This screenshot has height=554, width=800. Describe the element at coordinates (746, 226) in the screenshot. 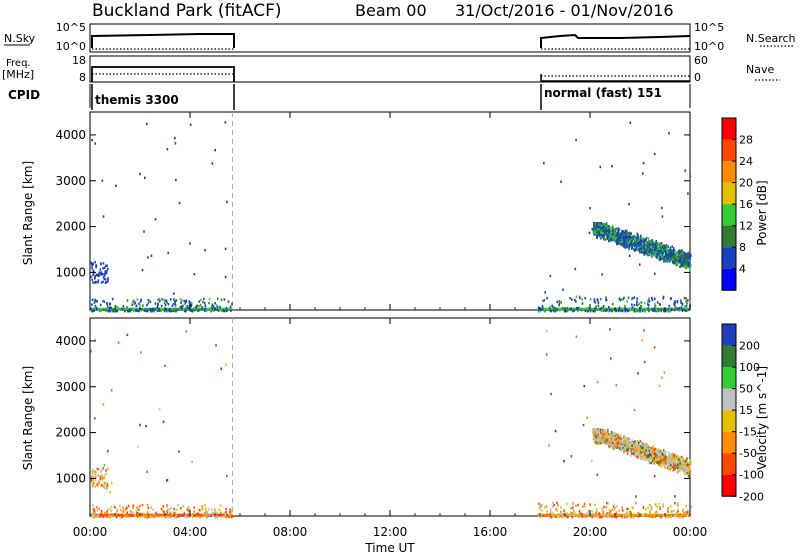

I see `colorbar-tick-label: 12` at that location.